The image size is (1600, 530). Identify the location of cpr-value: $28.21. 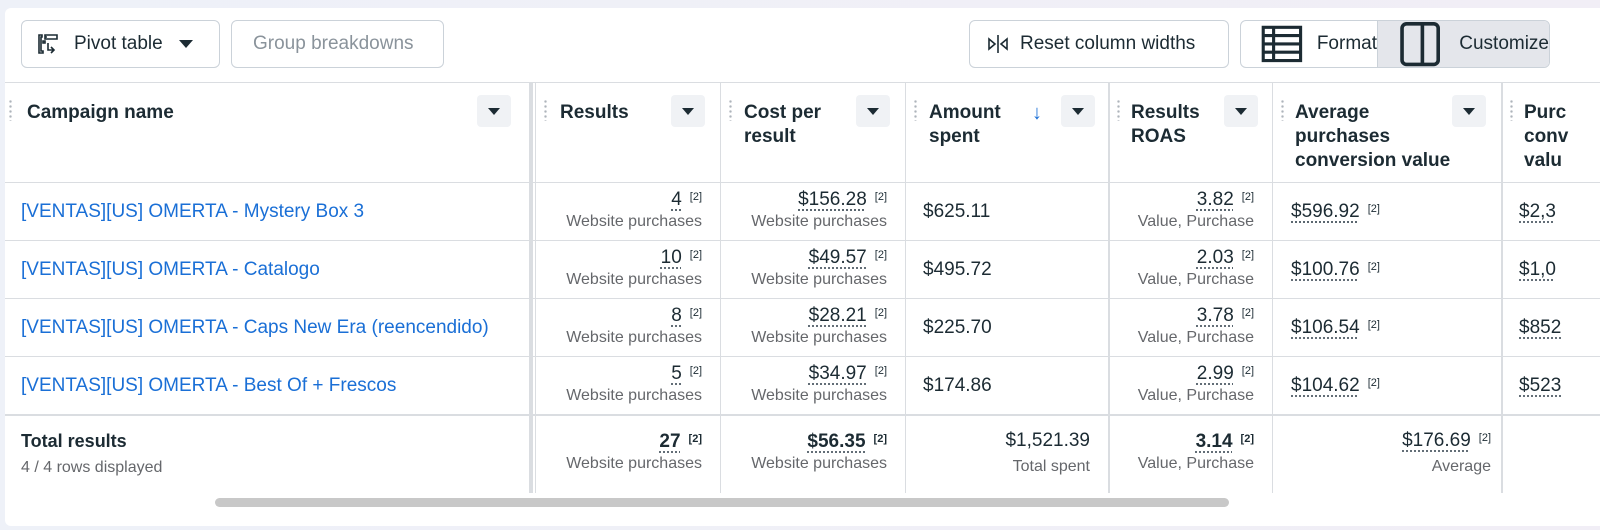
(837, 315).